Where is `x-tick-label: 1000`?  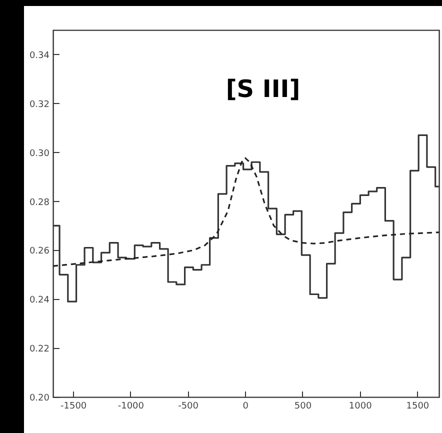
x-tick-label: 1000 is located at coordinates (360, 407).